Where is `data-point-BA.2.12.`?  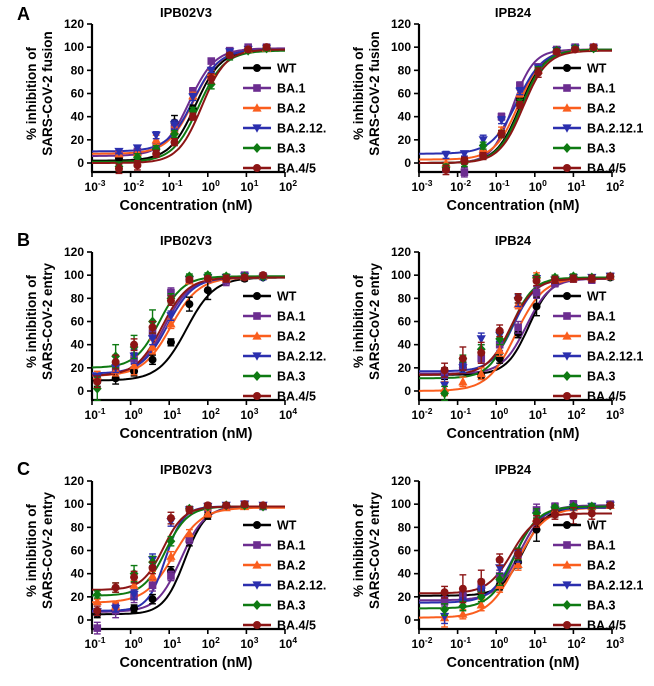 data-point-BA.2.12. is located at coordinates (171, 316).